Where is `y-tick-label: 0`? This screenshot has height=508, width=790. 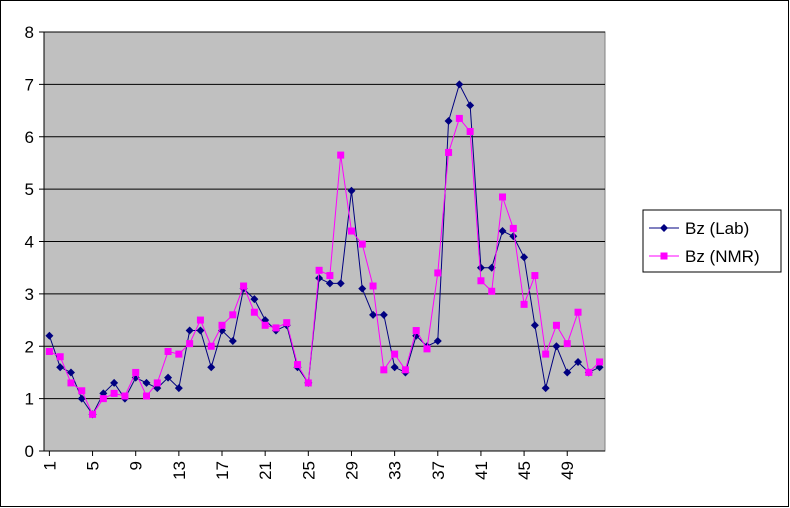 y-tick-label: 0 is located at coordinates (29, 451).